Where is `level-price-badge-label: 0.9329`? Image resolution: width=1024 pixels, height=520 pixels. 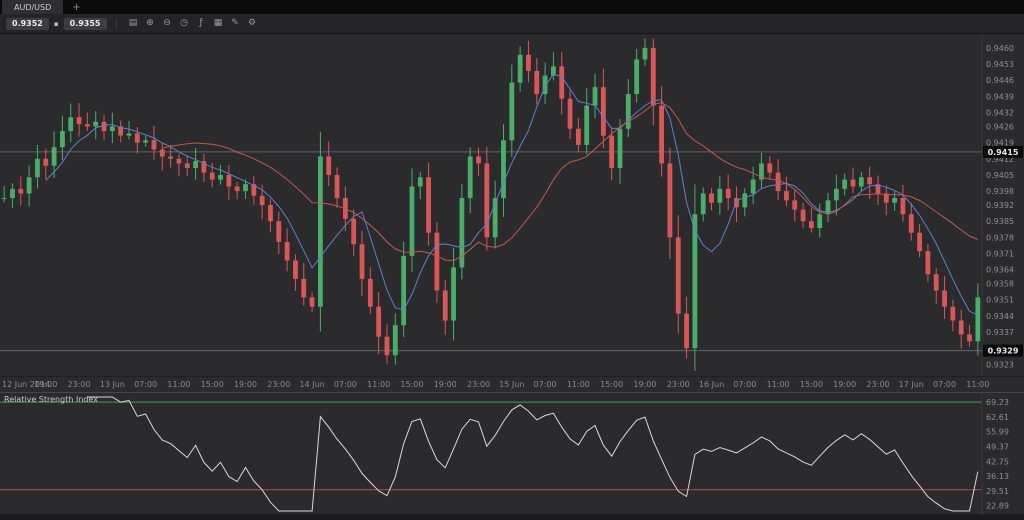
level-price-badge-label: 0.9329 is located at coordinates (1003, 351).